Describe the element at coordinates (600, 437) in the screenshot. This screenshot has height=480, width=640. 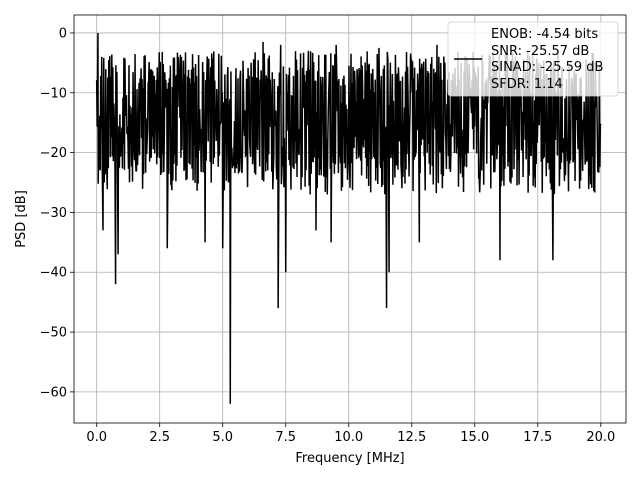
I see `x-tick-label: 20.0` at that location.